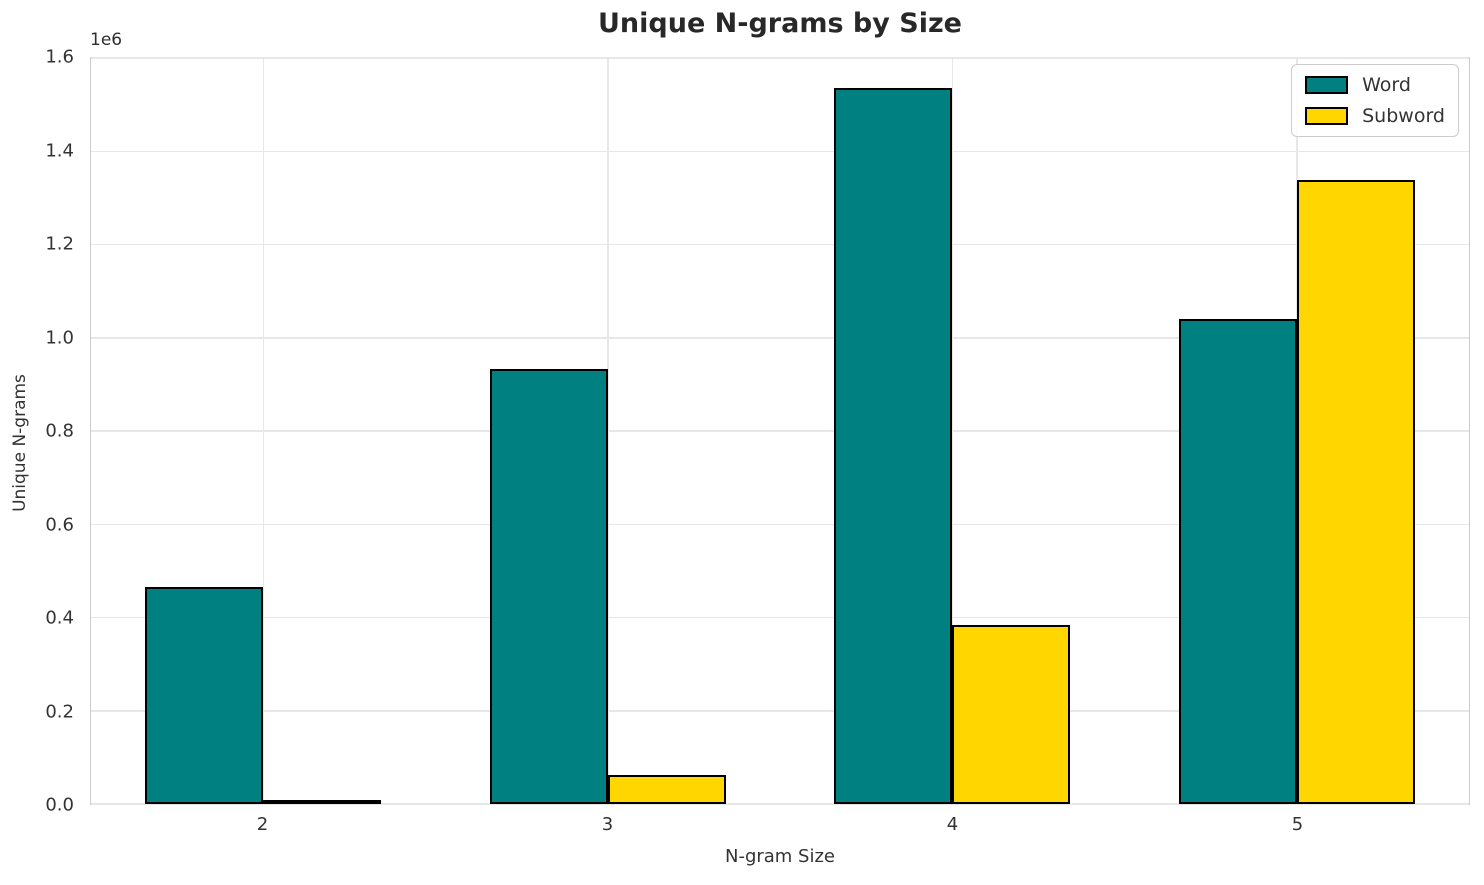  Describe the element at coordinates (59, 150) in the screenshot. I see `y-tick-1.4: 1.4` at that location.